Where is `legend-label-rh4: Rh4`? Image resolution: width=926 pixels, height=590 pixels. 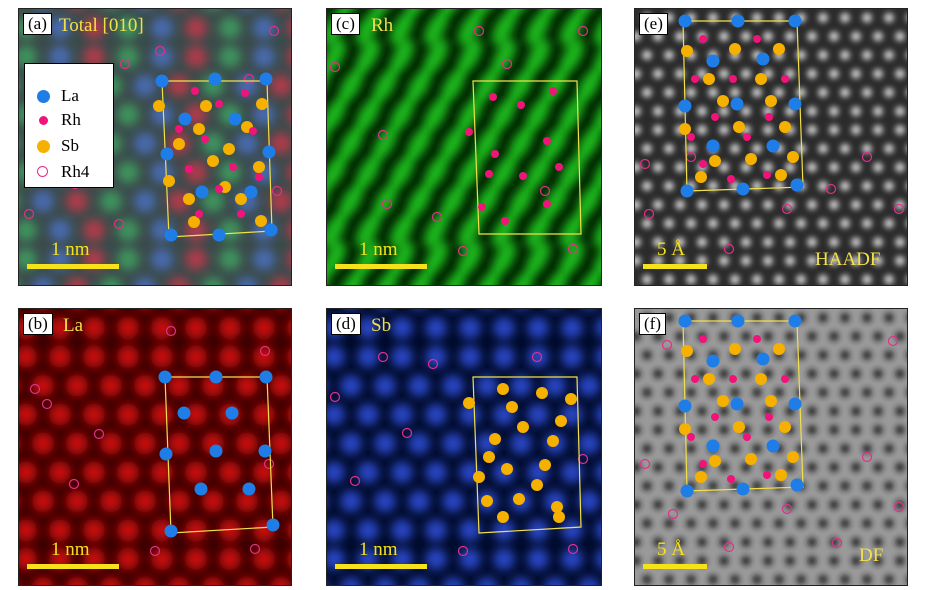 legend-label-rh4: Rh4 is located at coordinates (75, 171).